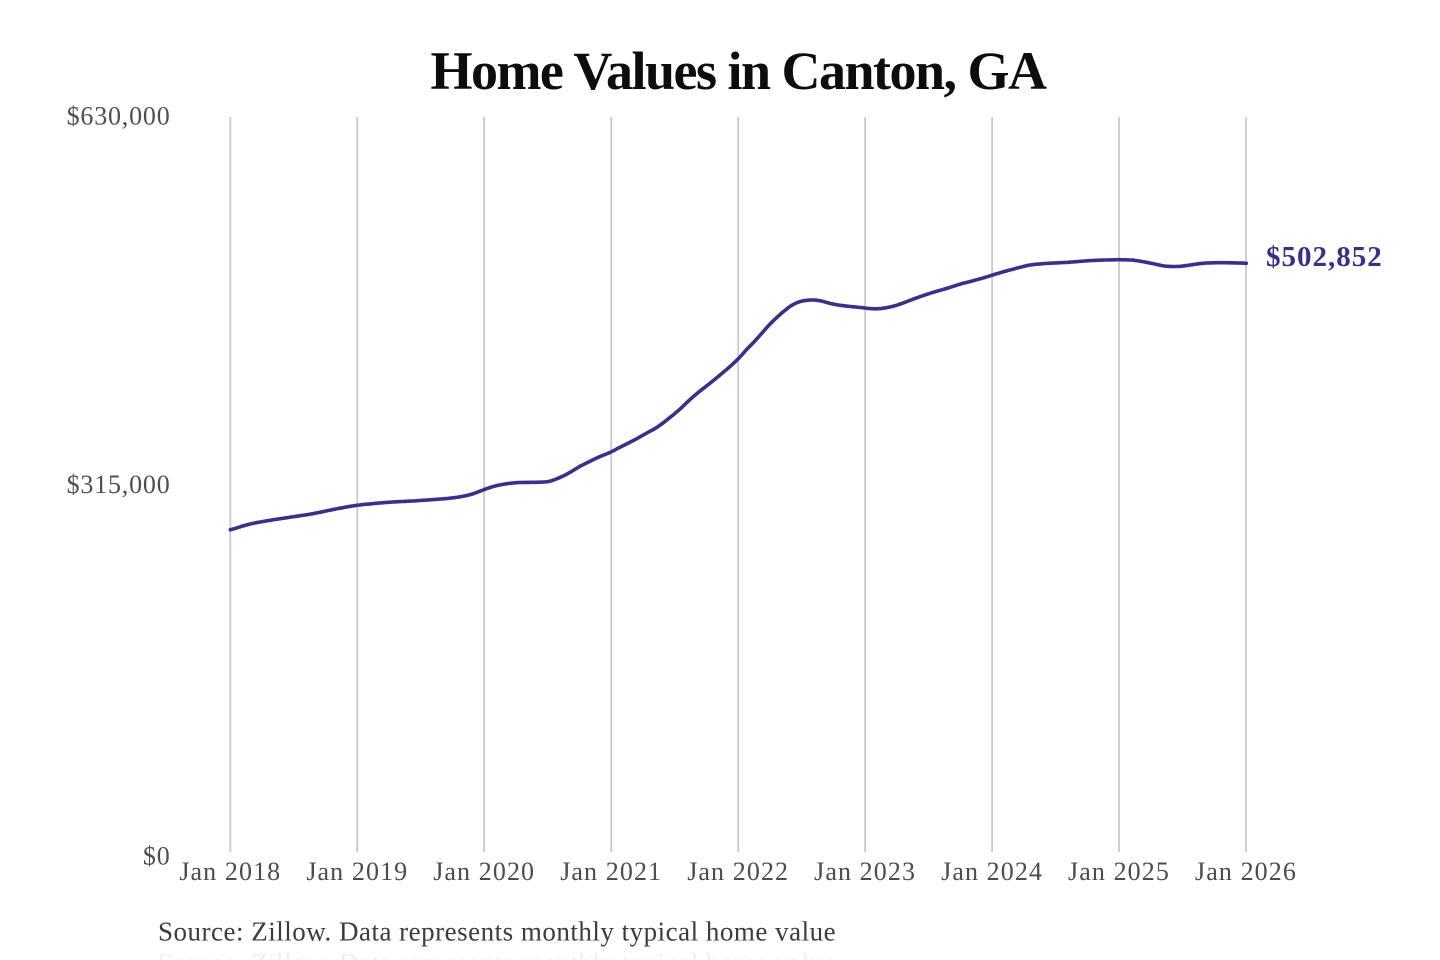 The width and height of the screenshot is (1440, 960). What do you see at coordinates (611, 871) in the screenshot?
I see `svg-text: Jan 2021` at bounding box center [611, 871].